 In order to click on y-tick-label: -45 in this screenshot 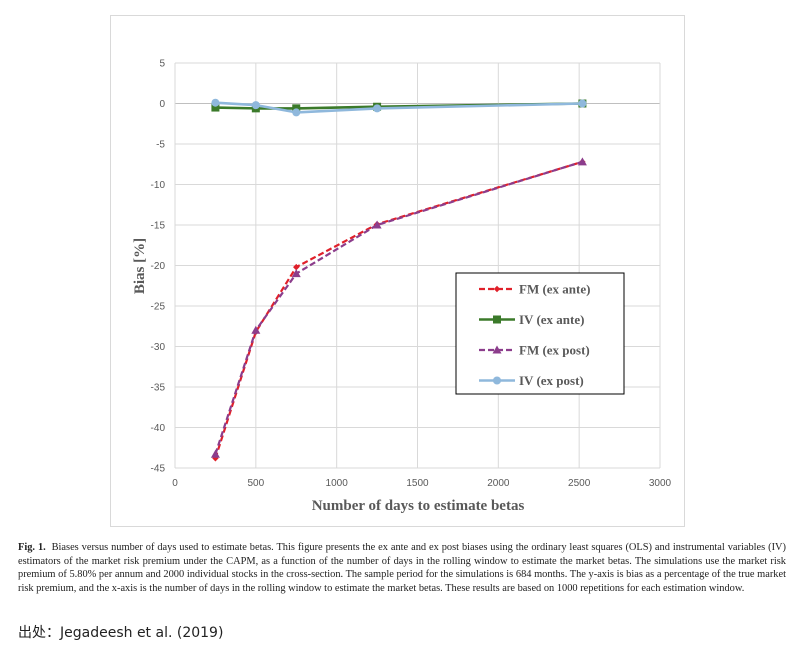, I will do `click(158, 469)`.